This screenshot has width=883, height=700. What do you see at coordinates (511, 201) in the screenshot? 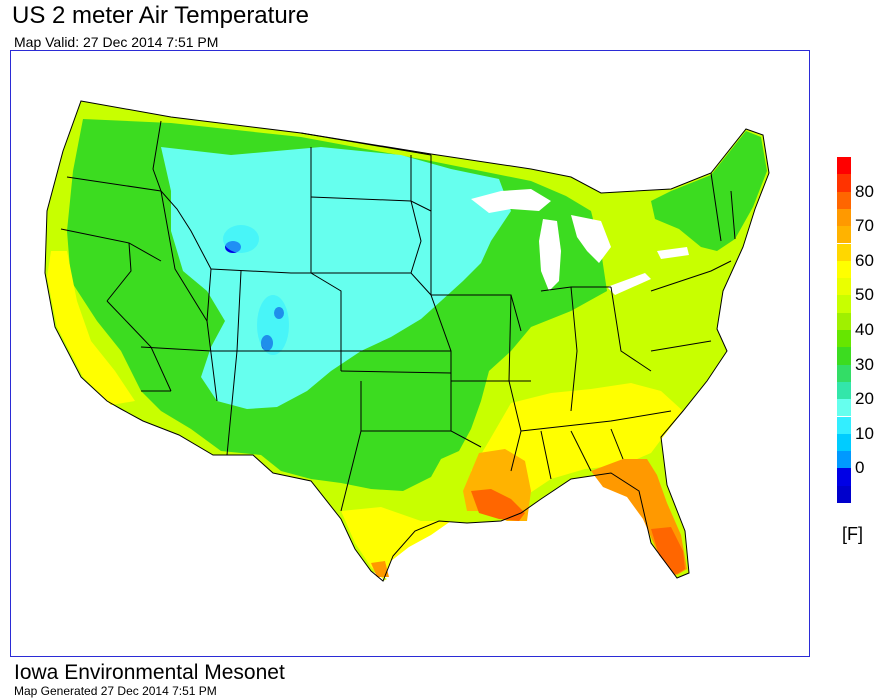
I see `lake-superior` at bounding box center [511, 201].